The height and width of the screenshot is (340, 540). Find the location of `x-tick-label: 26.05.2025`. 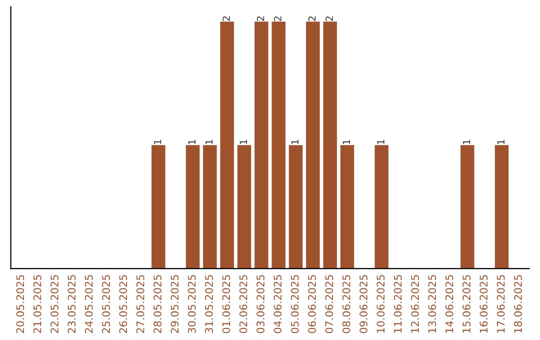

x-tick-label: 26.05.2025 is located at coordinates (123, 304).